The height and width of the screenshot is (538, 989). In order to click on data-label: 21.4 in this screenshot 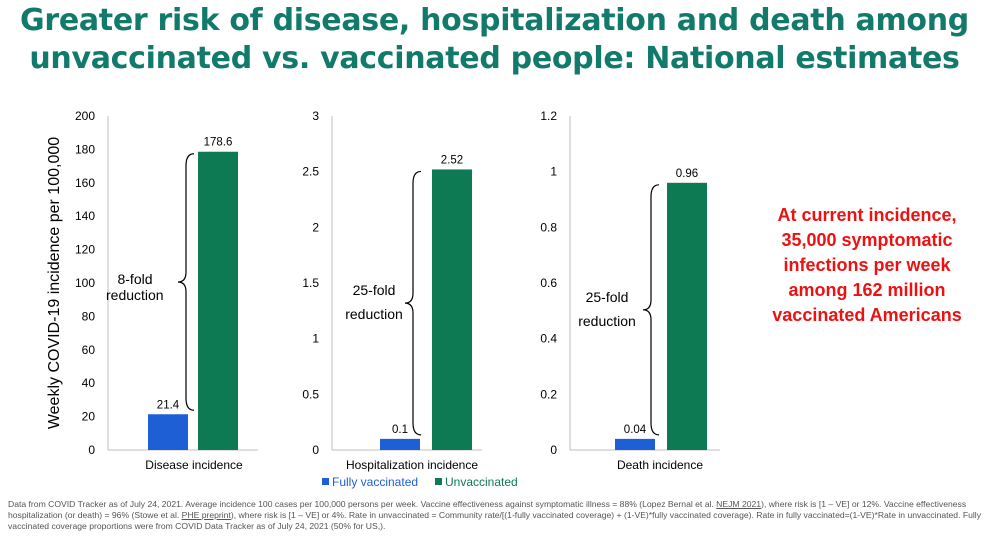, I will do `click(168, 405)`.